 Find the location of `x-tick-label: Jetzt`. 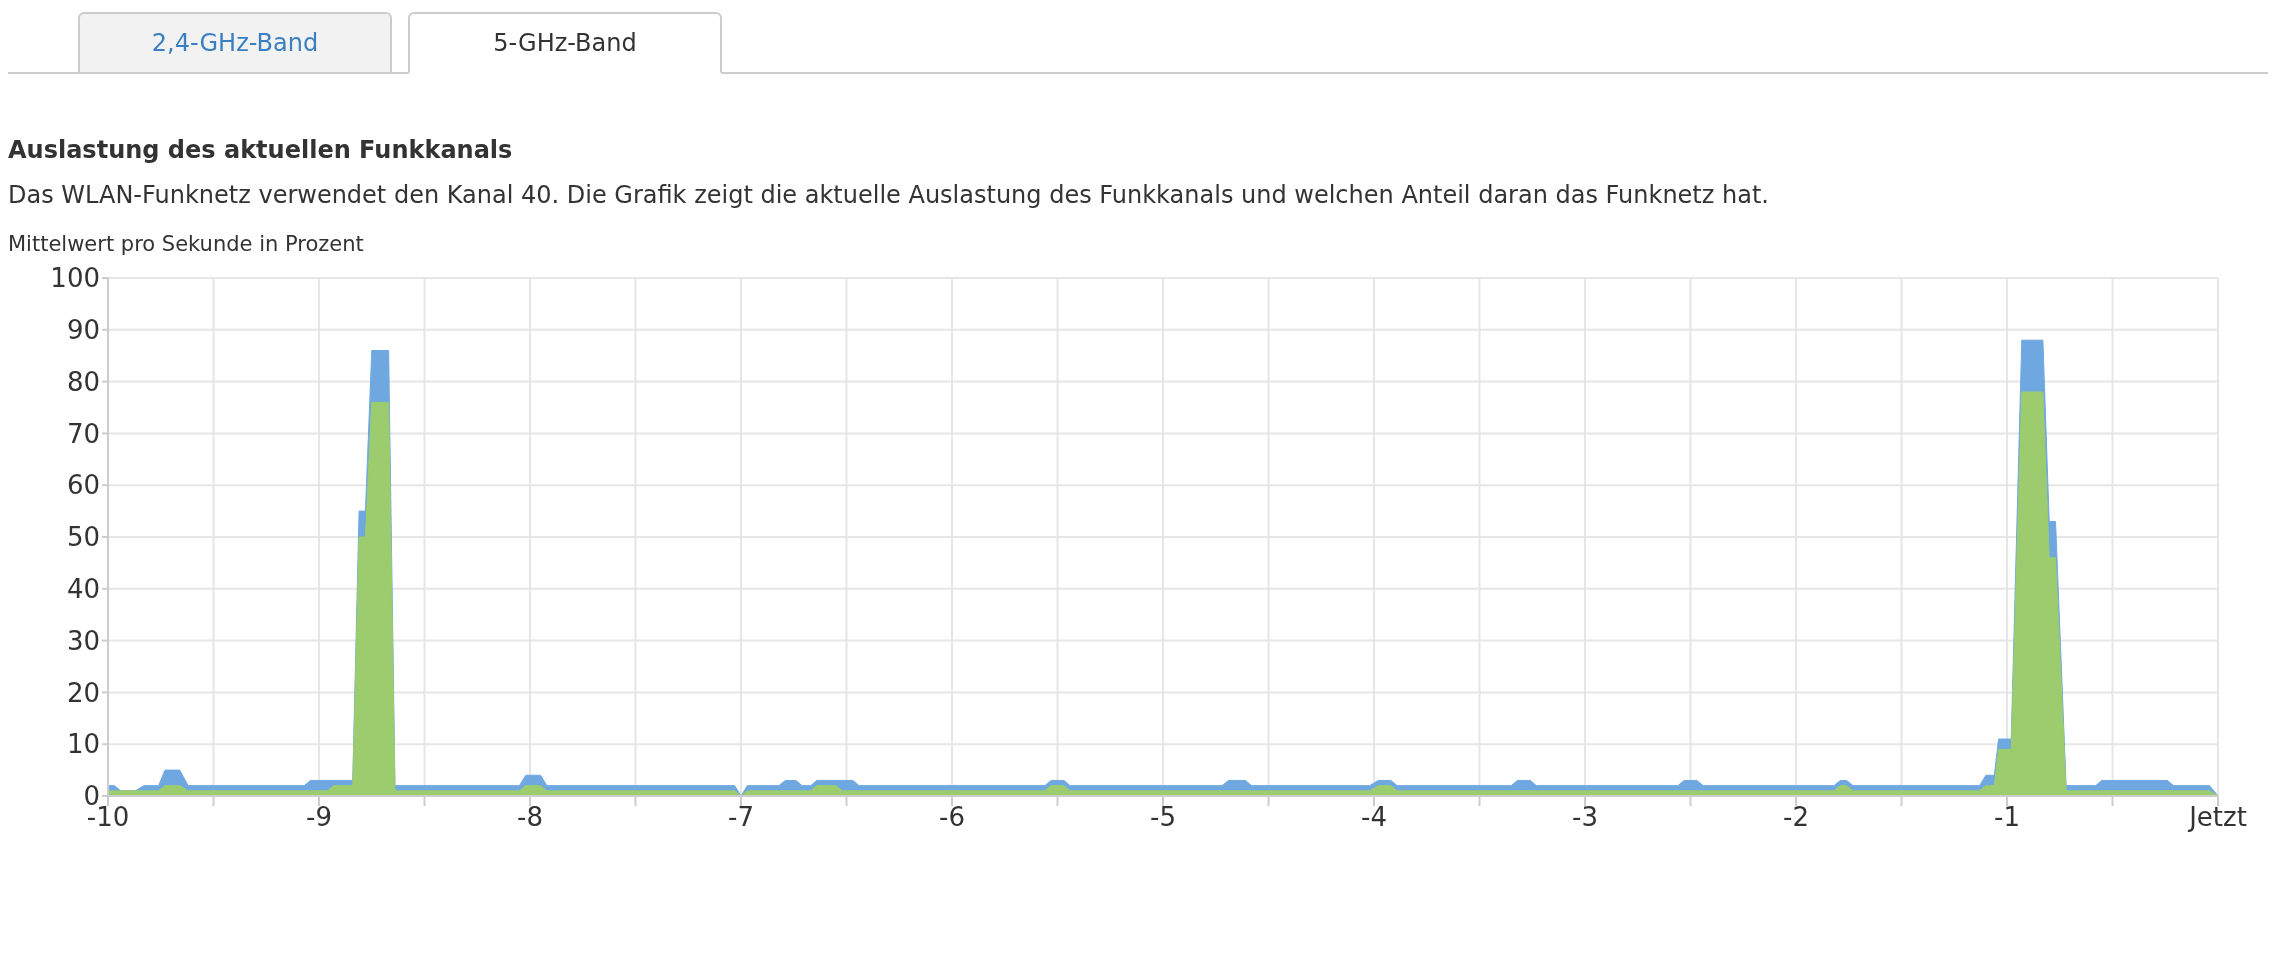

x-tick-label: Jetzt is located at coordinates (2217, 817).